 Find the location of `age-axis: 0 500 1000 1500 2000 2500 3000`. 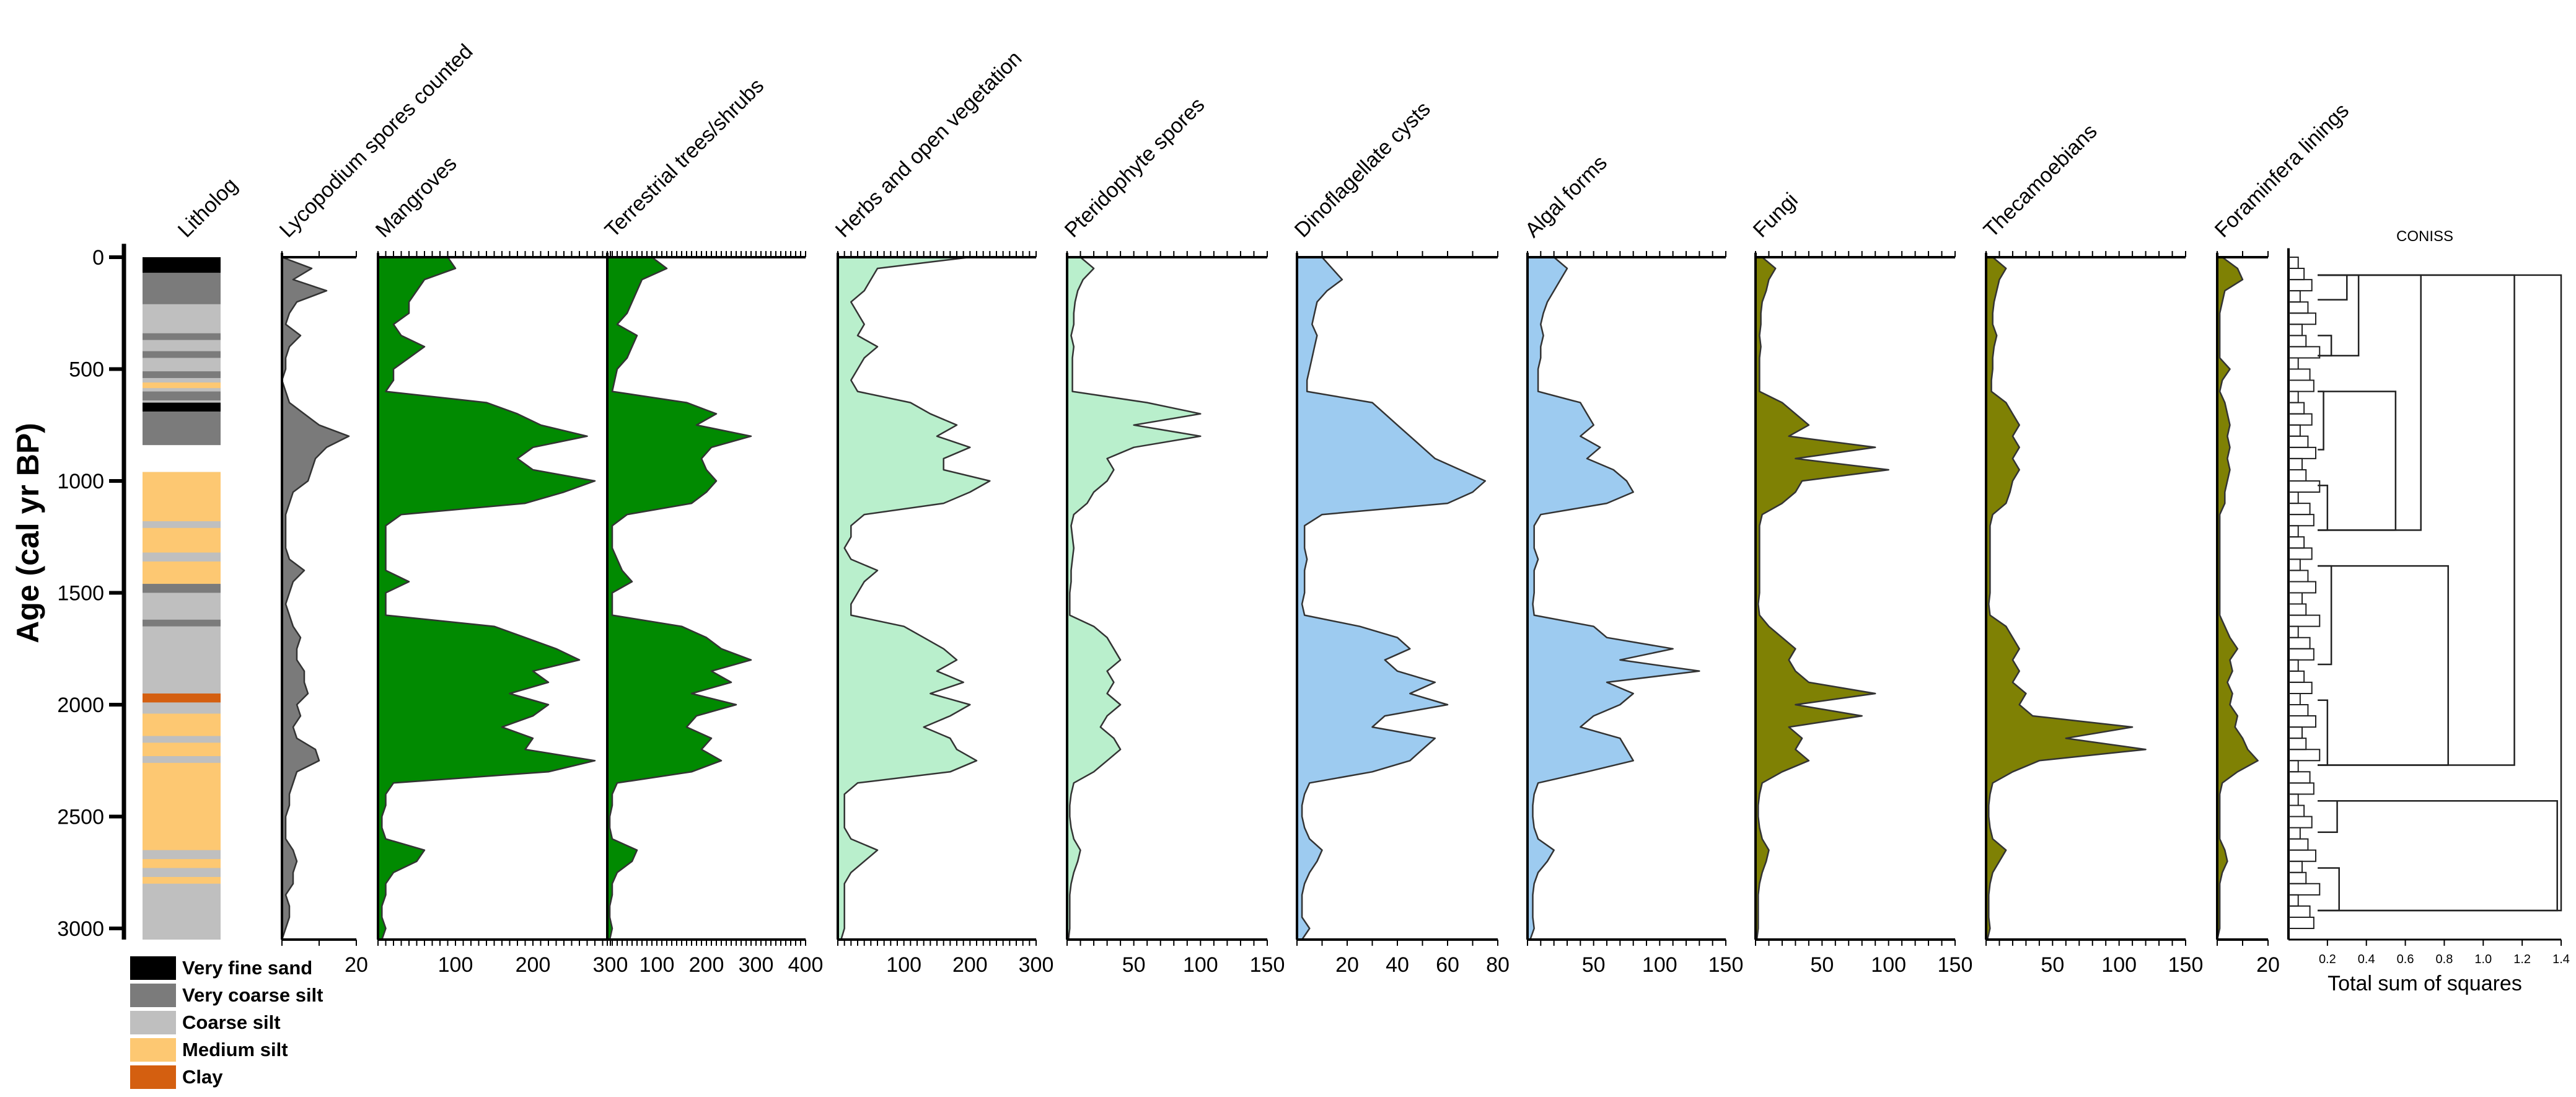

age-axis: 0 500 1000 1500 2000 2500 3000 is located at coordinates (92, 592).